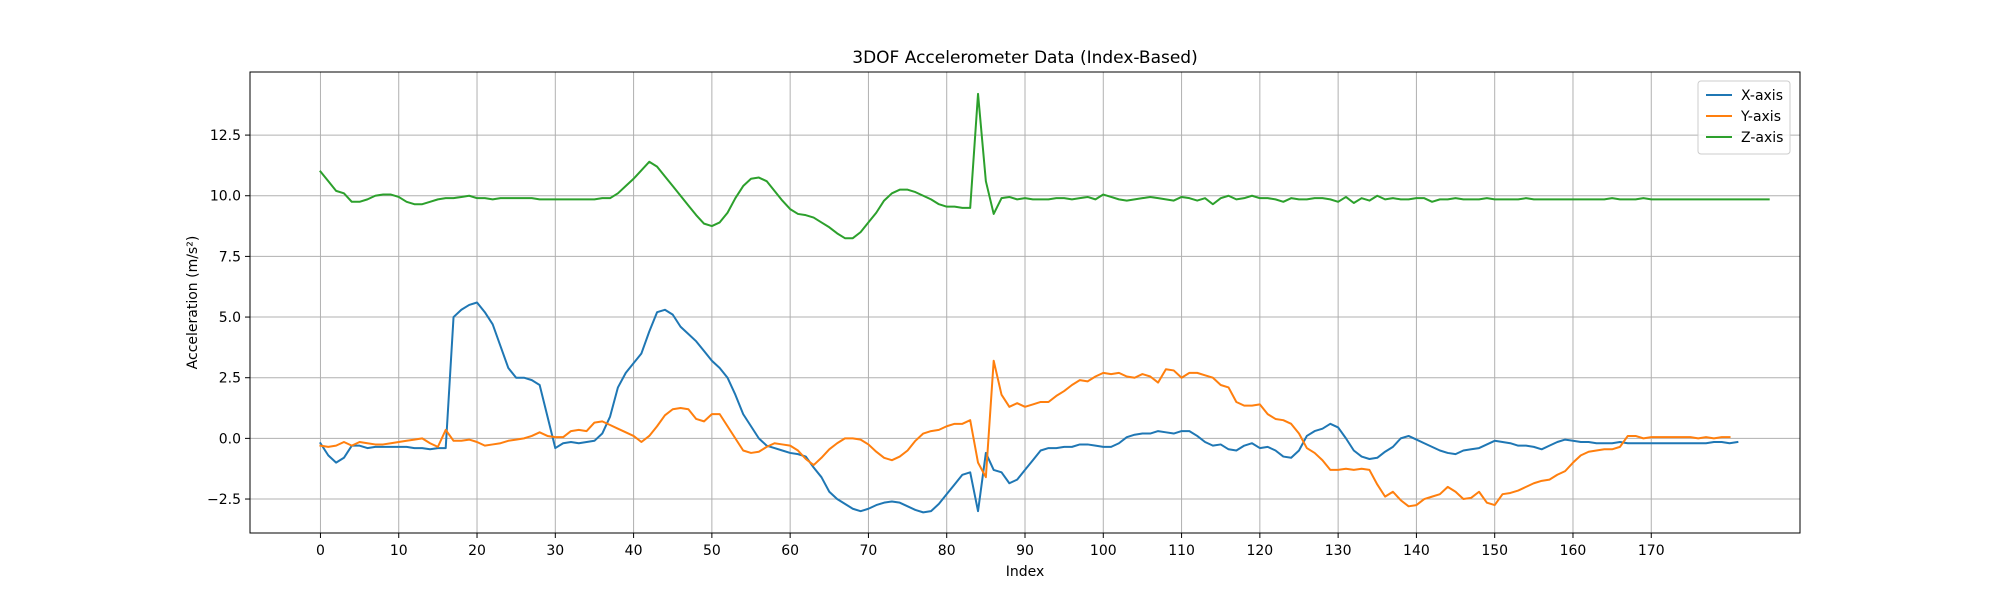 This screenshot has width=2000, height=600. Describe the element at coordinates (634, 551) in the screenshot. I see `x-tick-label: 40` at that location.